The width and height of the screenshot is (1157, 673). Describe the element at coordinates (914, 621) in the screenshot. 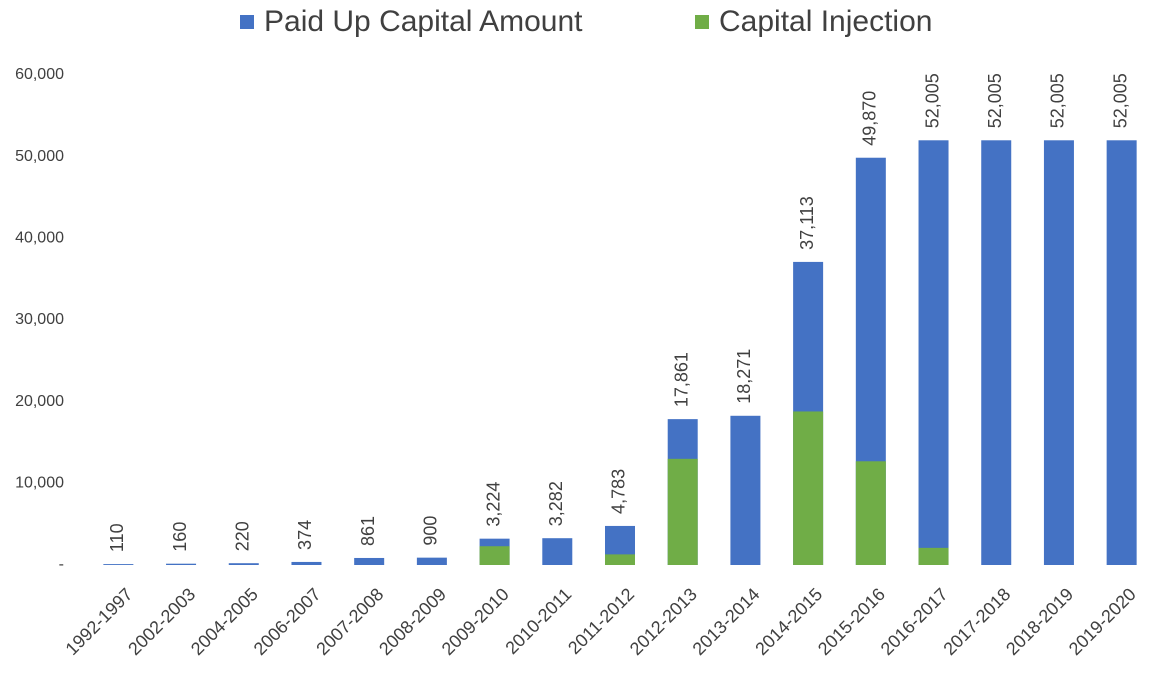

I see `x-tick-label: 2016-2017` at that location.